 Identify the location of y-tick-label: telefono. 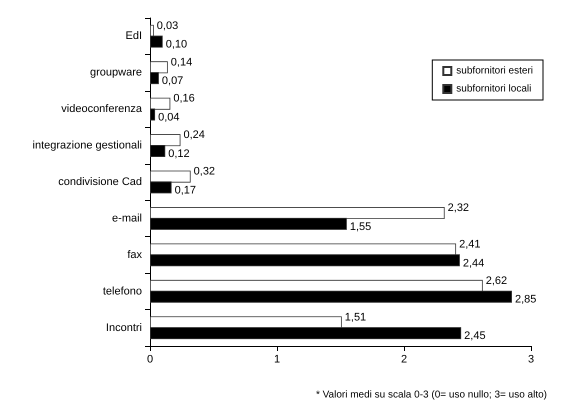
(122, 291).